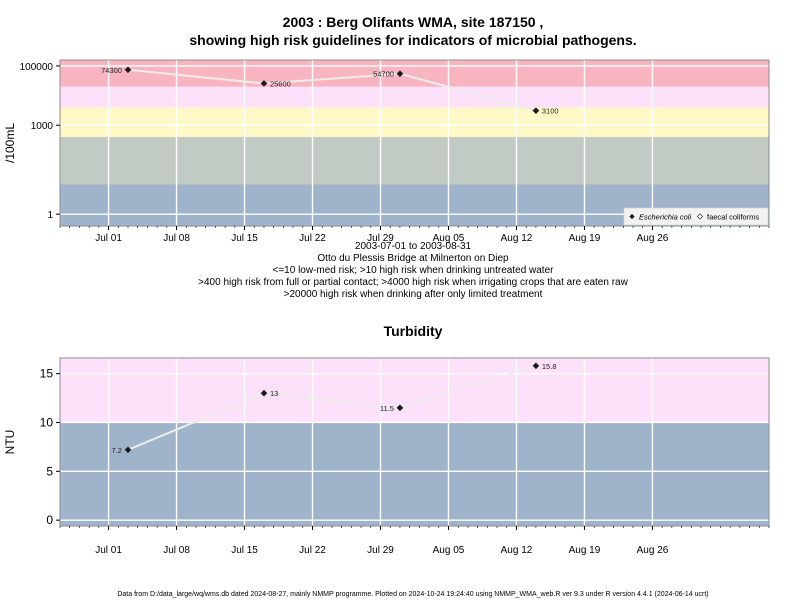 The image size is (800, 600). What do you see at coordinates (50, 215) in the screenshot?
I see `y-tick-label-0: 1` at bounding box center [50, 215].